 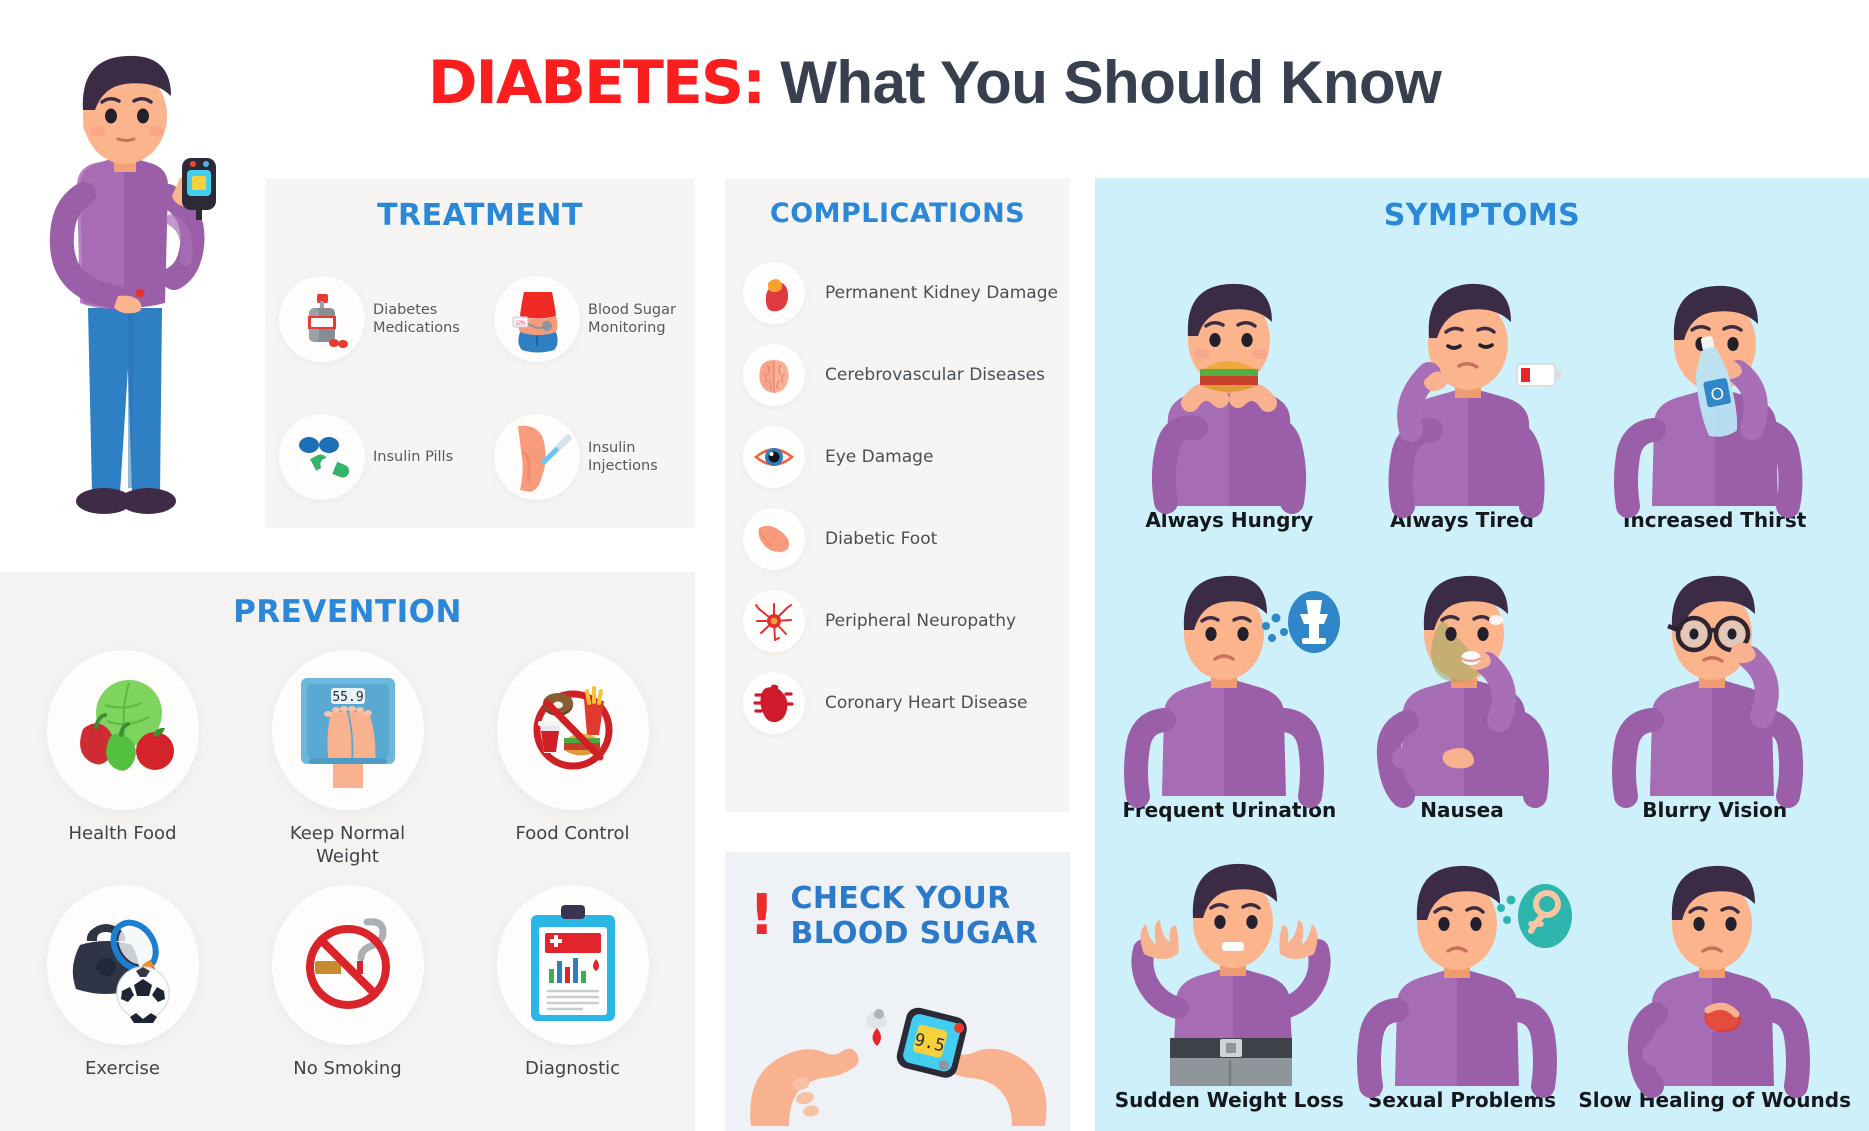 I want to click on symptom-item-slow-healing-wounds: Slow Healing of Wounds, so click(x=1714, y=967).